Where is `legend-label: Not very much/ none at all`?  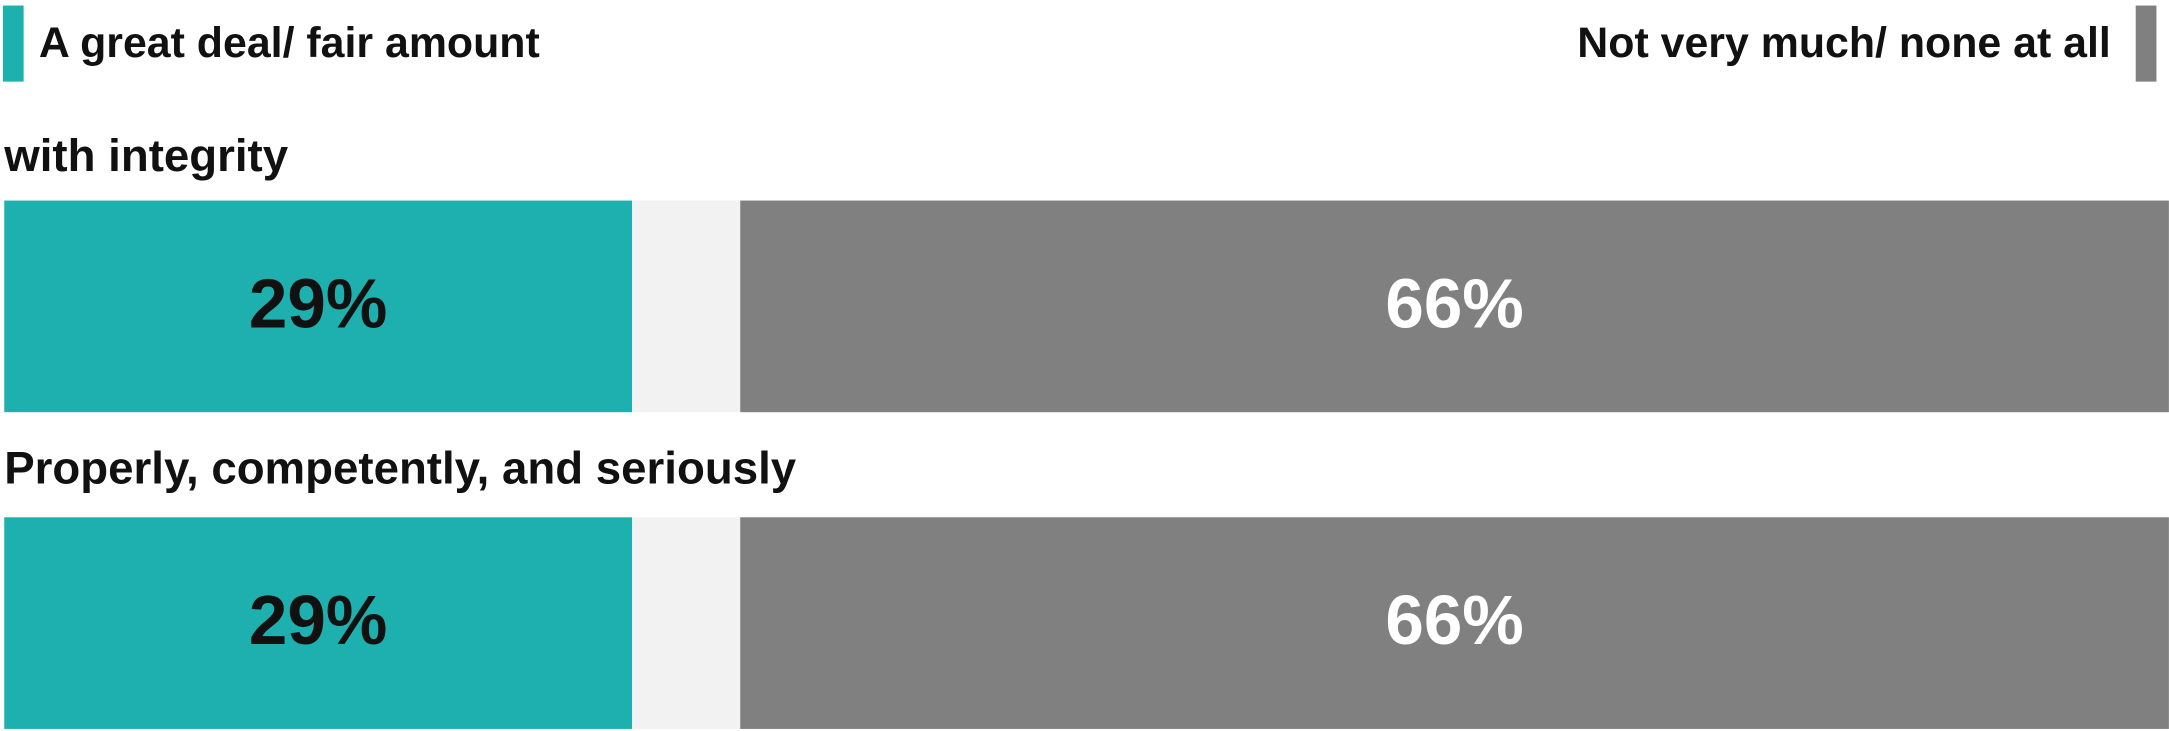
legend-label: Not very much/ none at all is located at coordinates (1843, 43).